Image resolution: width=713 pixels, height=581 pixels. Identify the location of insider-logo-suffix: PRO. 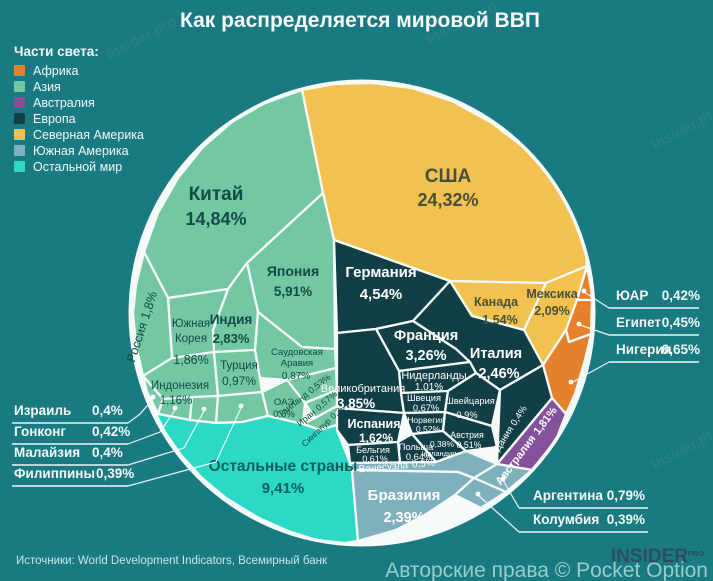
(696, 553).